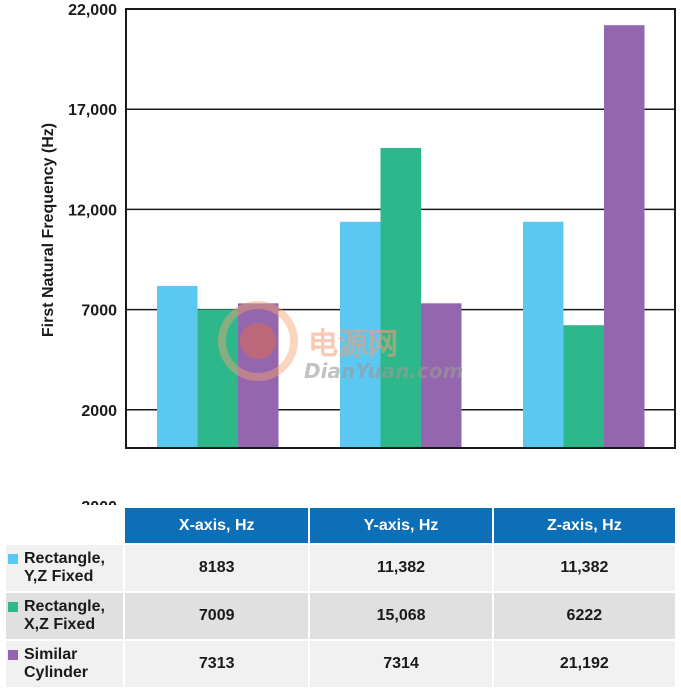 This screenshot has height=690, width=681. Describe the element at coordinates (92, 10) in the screenshot. I see `y-tick-label: 22,000` at that location.